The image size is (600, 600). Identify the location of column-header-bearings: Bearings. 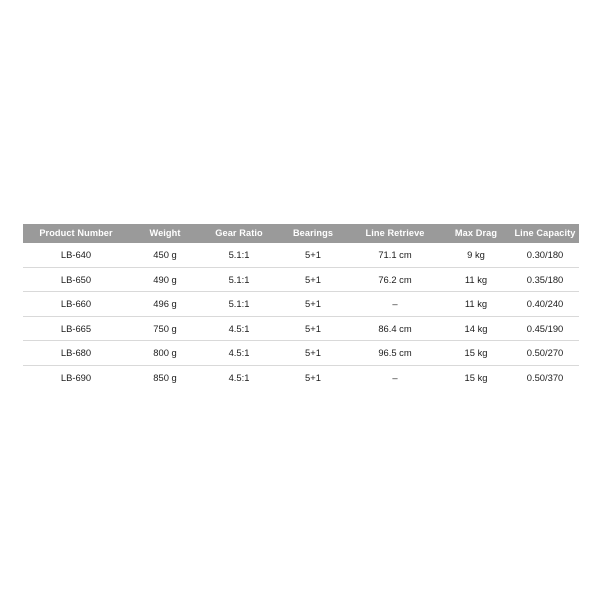
(313, 233).